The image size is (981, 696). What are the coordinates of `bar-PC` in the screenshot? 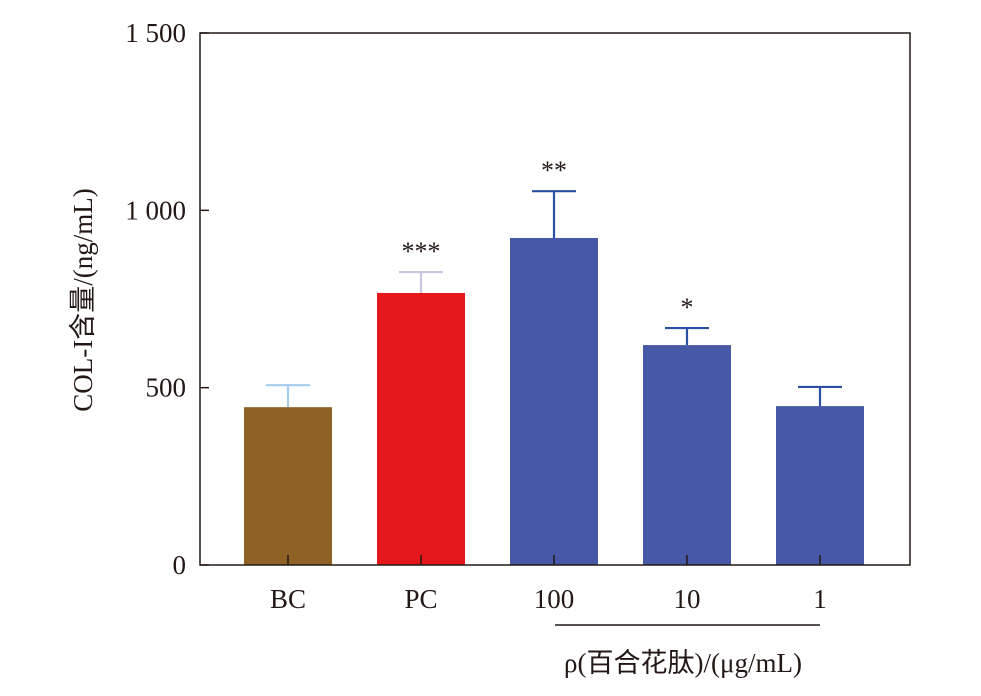 It's located at (421, 428).